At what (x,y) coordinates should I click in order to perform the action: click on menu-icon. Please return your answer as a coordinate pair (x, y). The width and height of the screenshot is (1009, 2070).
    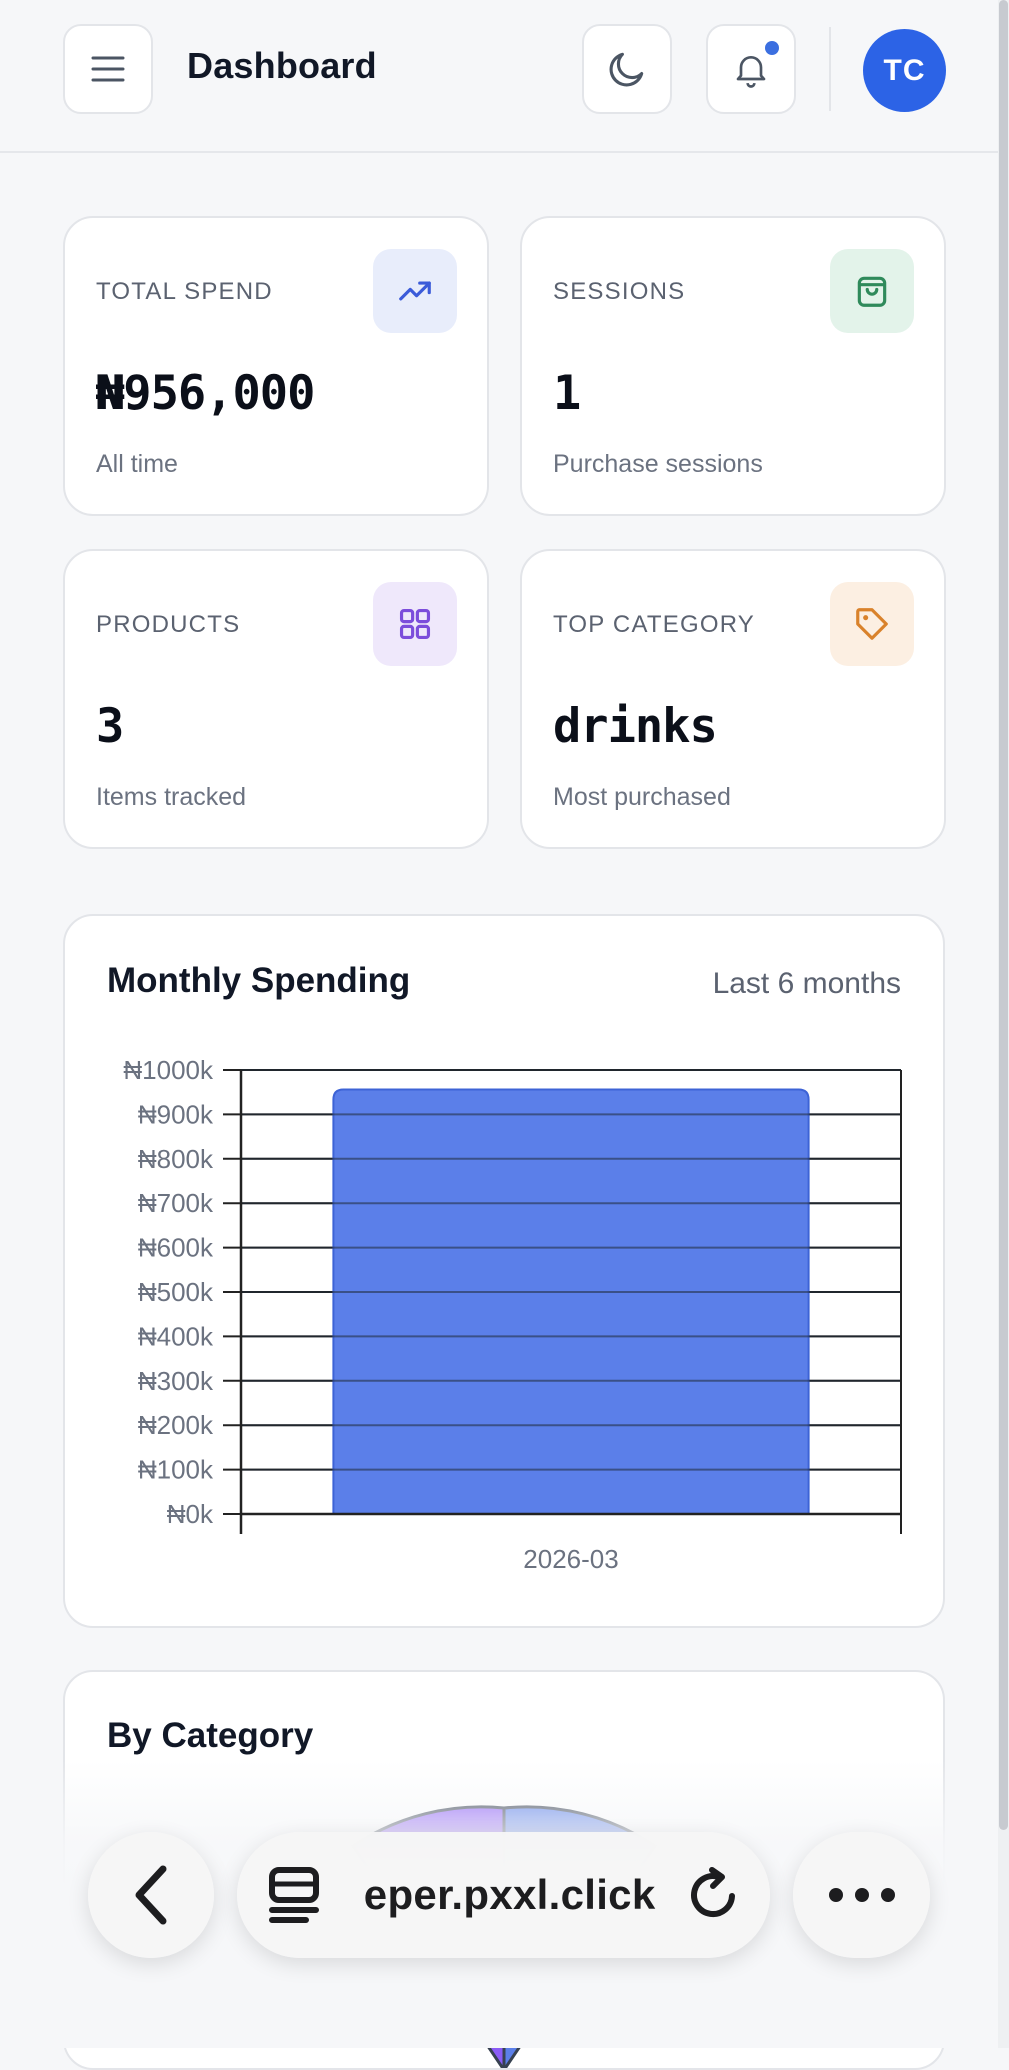
    Looking at the image, I should click on (108, 69).